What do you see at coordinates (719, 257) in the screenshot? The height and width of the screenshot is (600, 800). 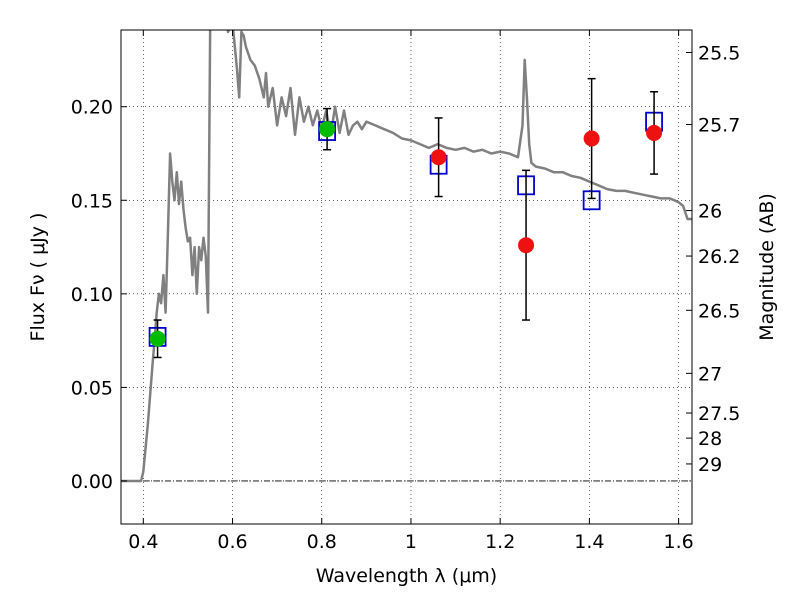 I see `right-tick-label: 26.2` at bounding box center [719, 257].